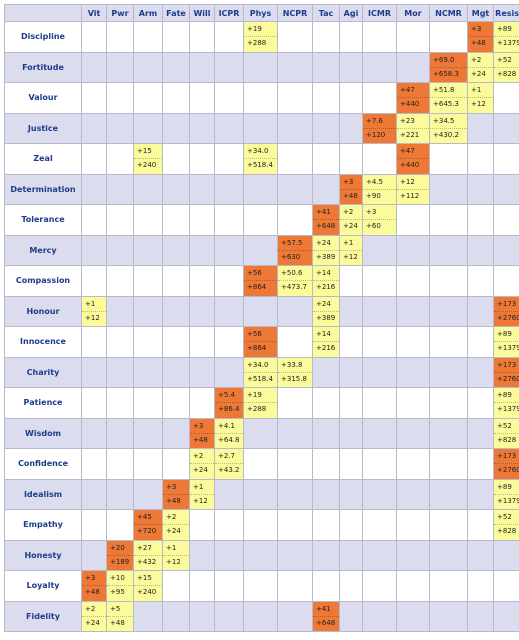 The width and height of the screenshot is (519, 640). I want to click on stat-cell: +10 +95, so click(120, 586).